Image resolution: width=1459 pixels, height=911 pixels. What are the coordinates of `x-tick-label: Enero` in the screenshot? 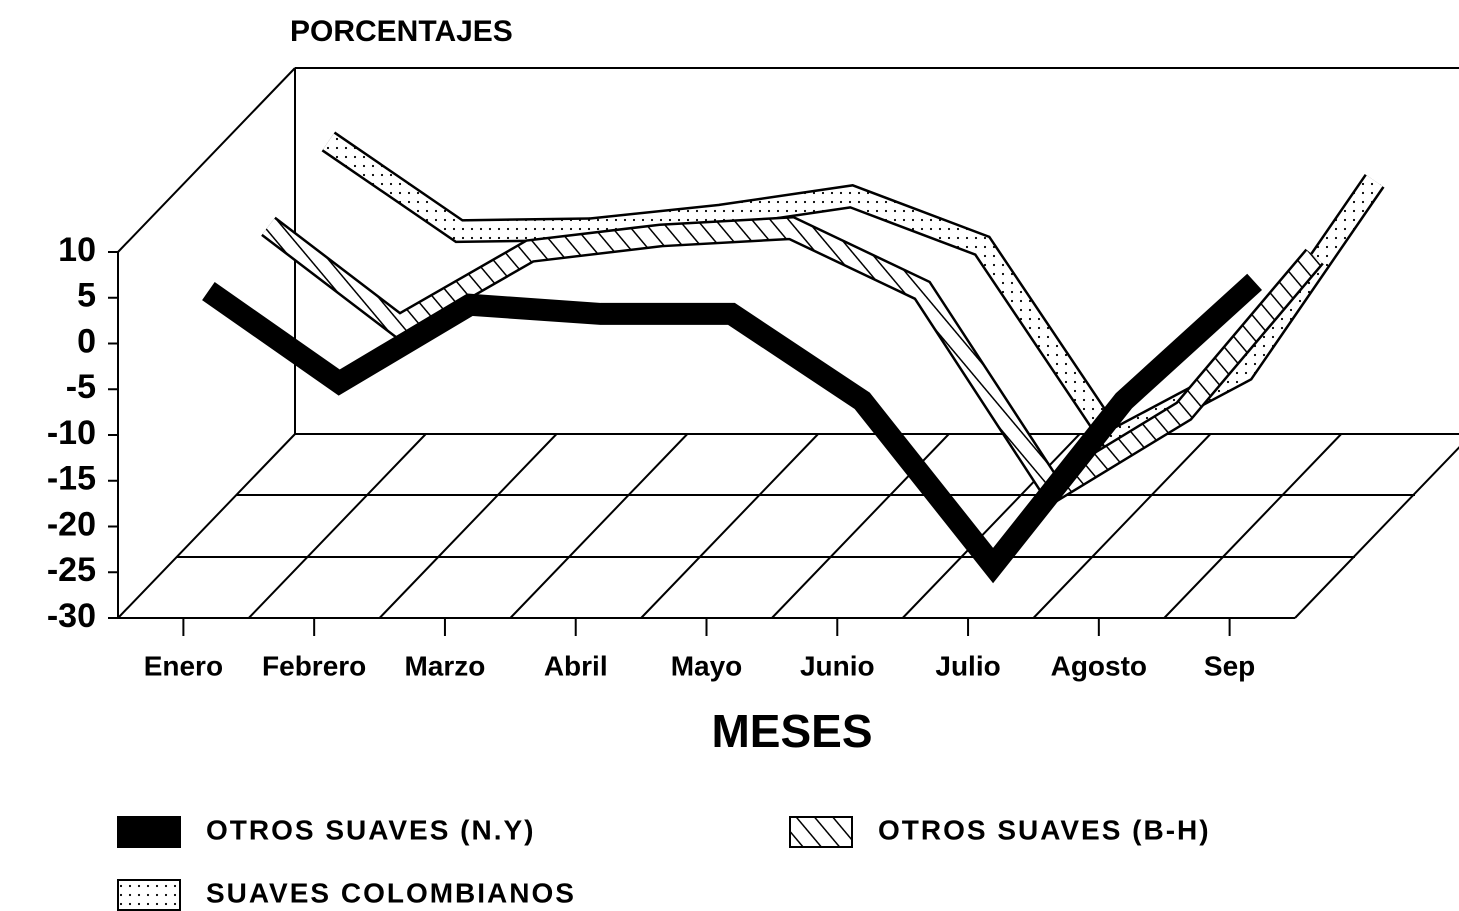 It's located at (183, 665).